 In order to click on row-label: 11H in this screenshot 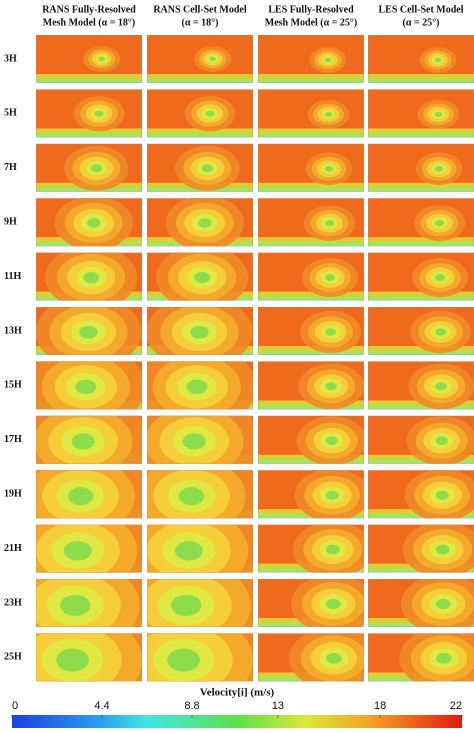, I will do `click(12, 276)`.